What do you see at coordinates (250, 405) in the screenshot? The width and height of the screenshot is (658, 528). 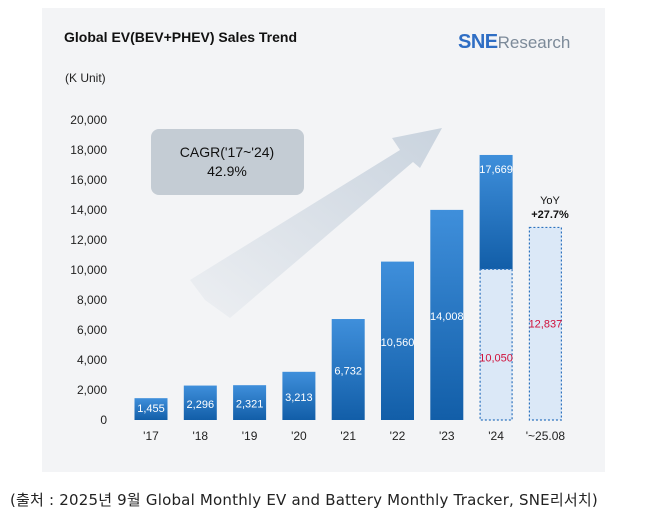 I see `bar-value-label: 2,321` at bounding box center [250, 405].